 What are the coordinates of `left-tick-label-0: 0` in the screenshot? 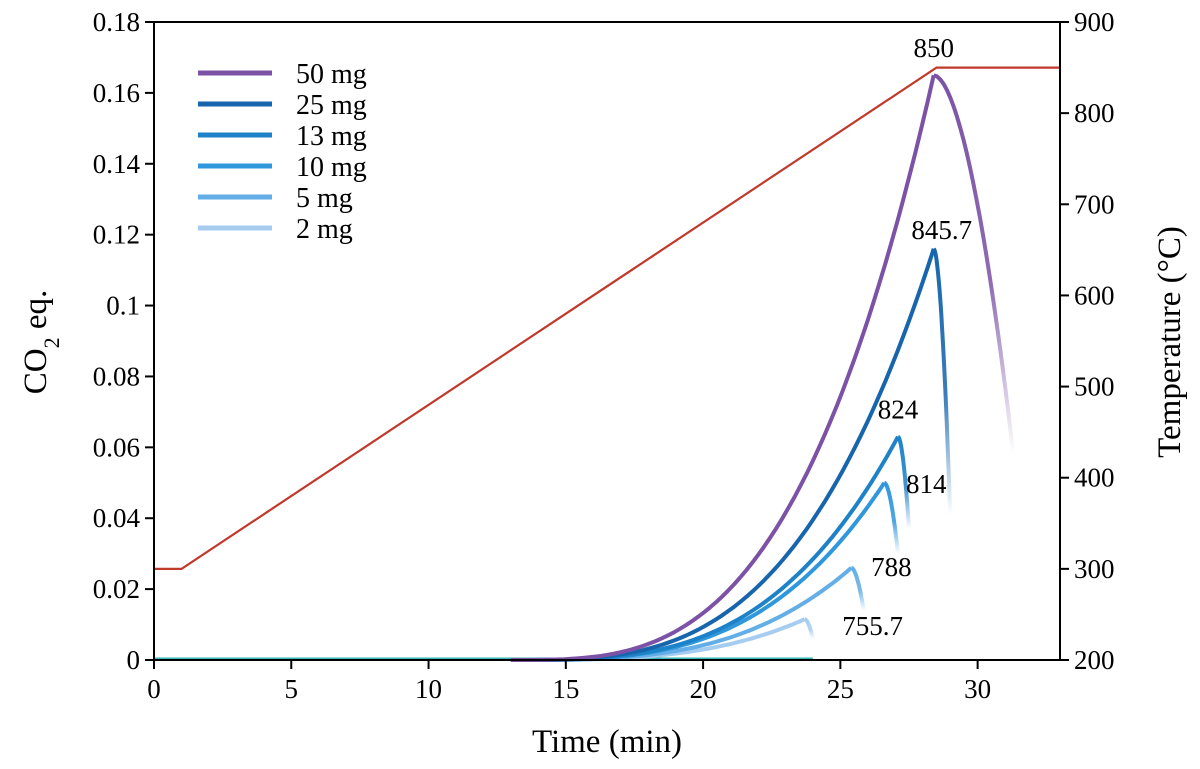 It's located at (134, 660).